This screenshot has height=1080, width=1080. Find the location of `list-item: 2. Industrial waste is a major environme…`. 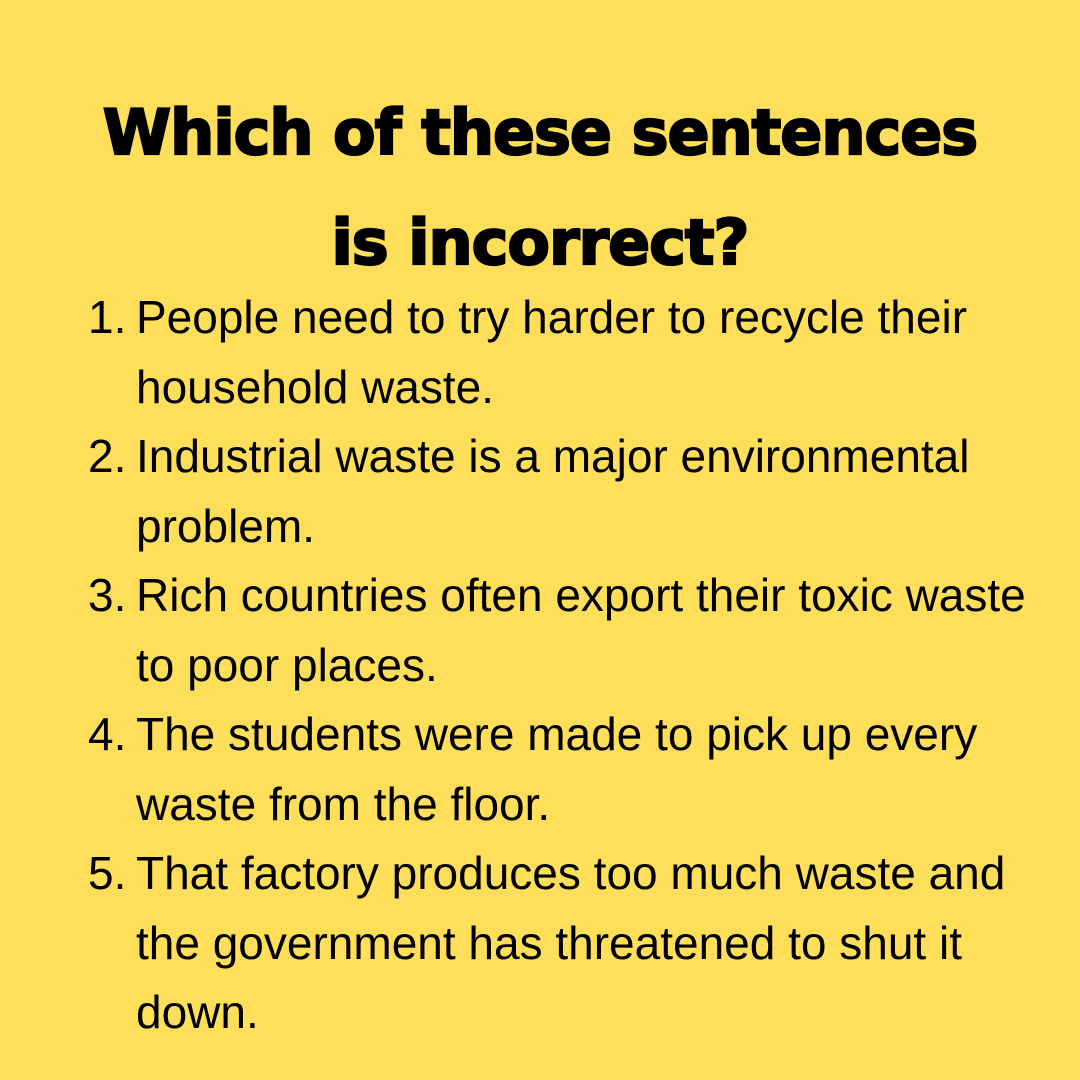

list-item: 2. Industrial waste is a major environme… is located at coordinates (568, 491).